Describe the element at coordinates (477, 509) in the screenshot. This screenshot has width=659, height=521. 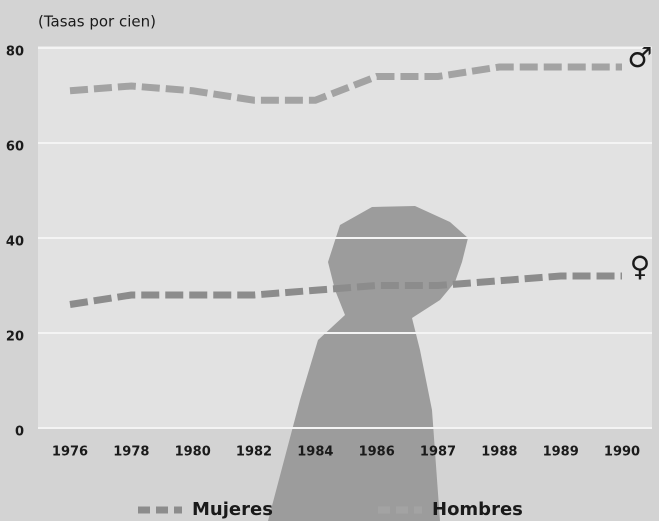
I see `legend-label: Hombres` at that location.